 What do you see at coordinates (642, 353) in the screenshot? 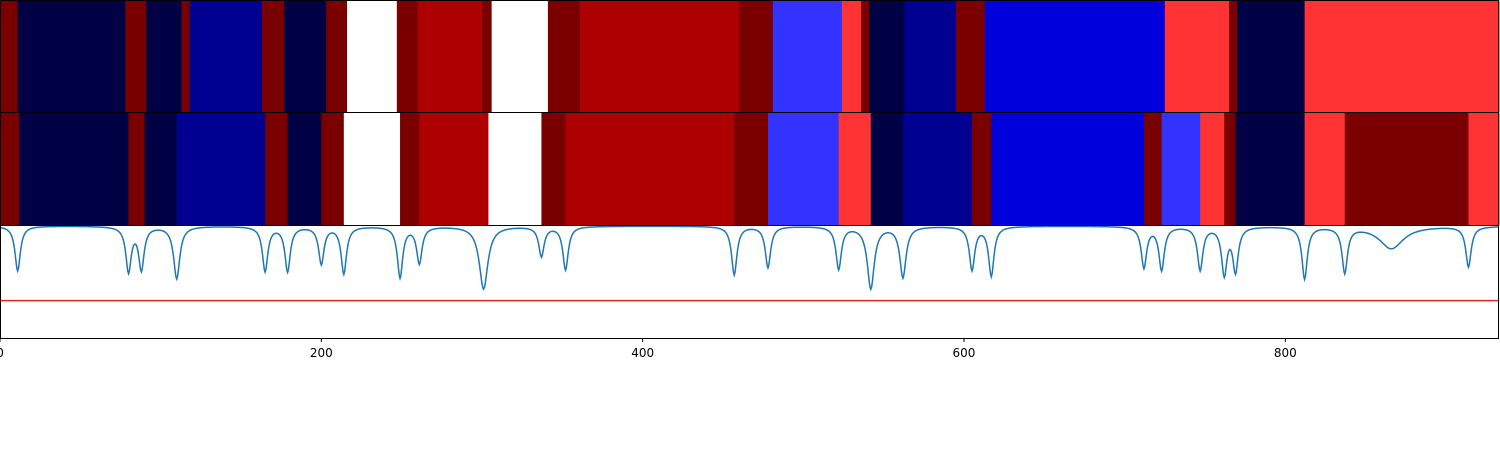
I see `x-tick-label-2: 400` at bounding box center [642, 353].